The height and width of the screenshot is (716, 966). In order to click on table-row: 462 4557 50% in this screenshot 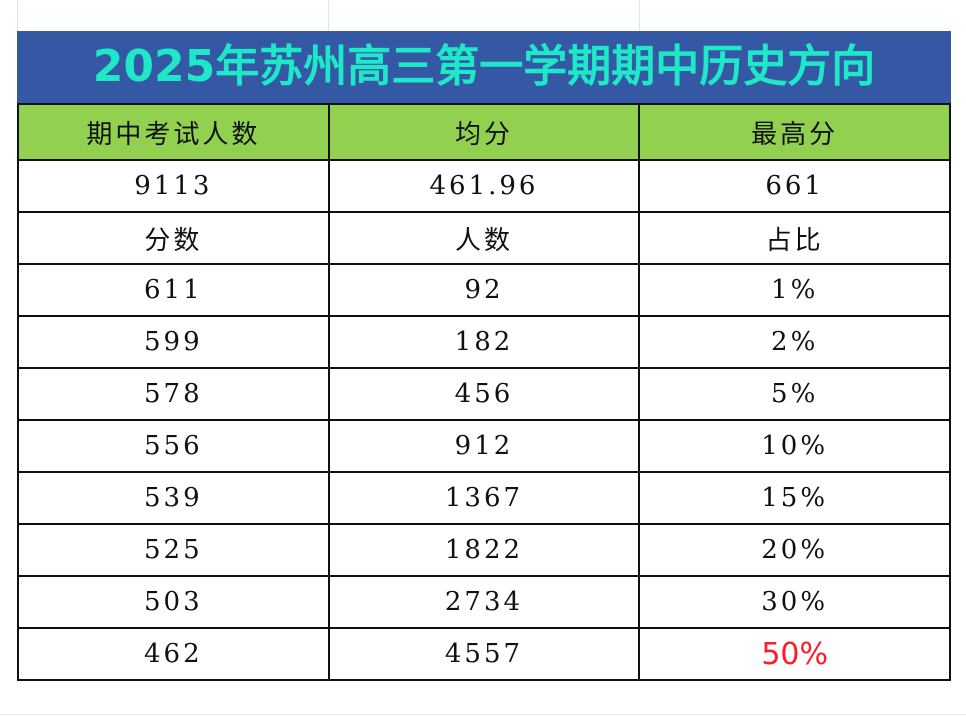, I will do `click(484, 654)`.